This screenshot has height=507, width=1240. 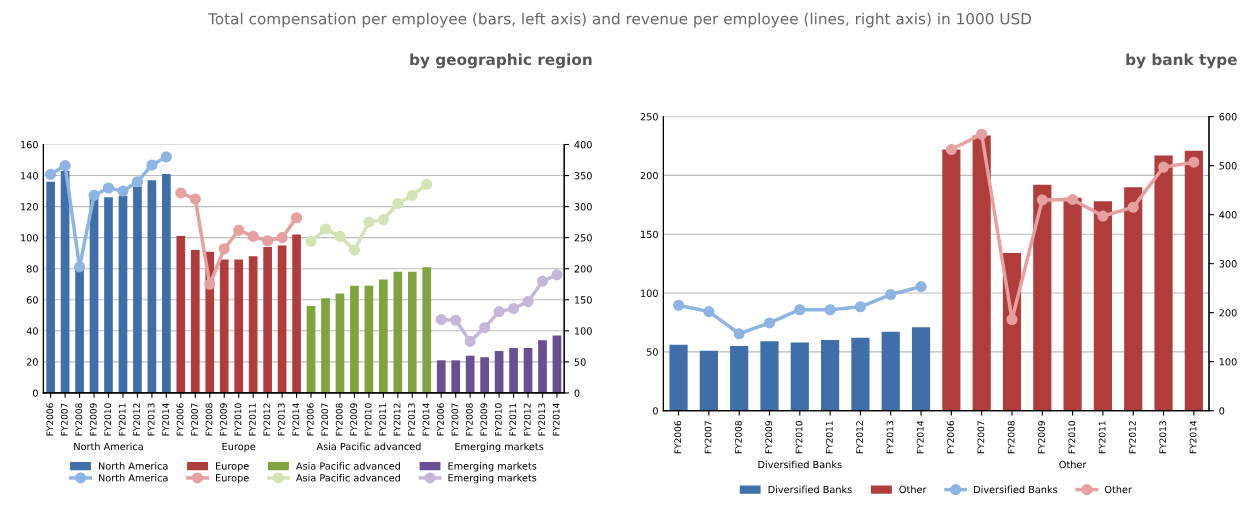 I want to click on y2-tick-label: 200, so click(x=583, y=269).